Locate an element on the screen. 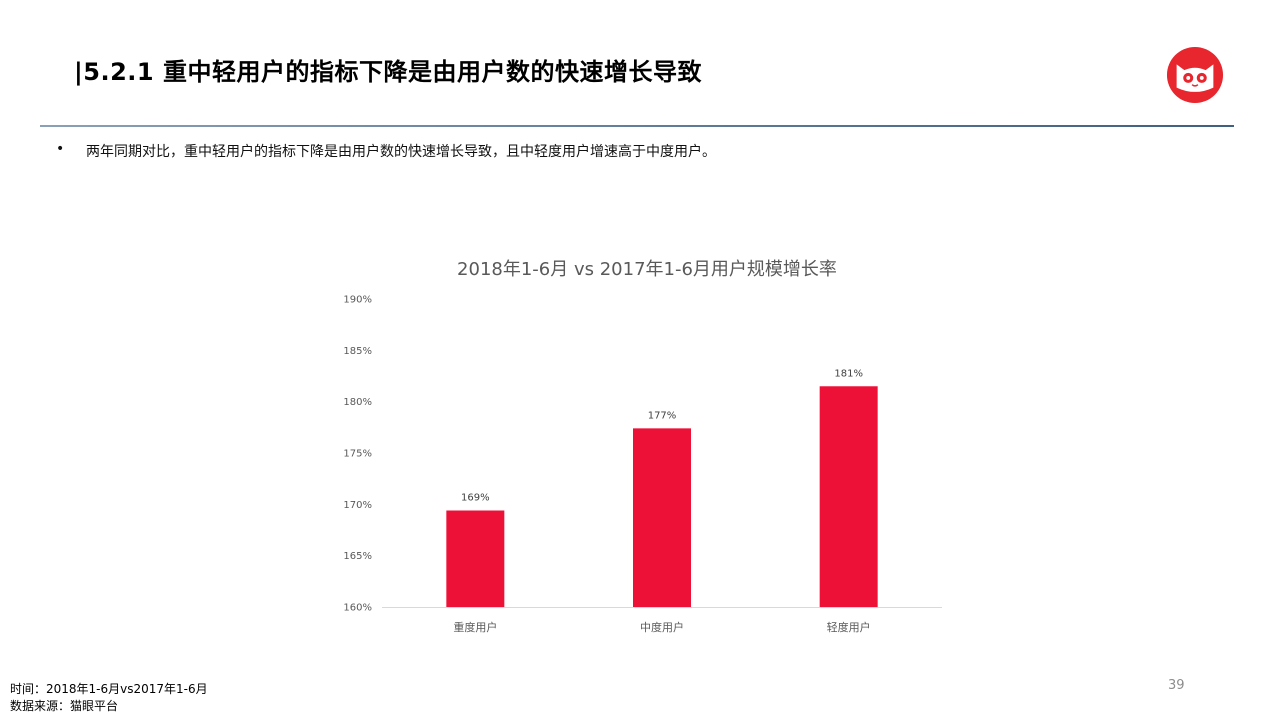 The width and height of the screenshot is (1280, 720). page-number: 39 is located at coordinates (1176, 685).